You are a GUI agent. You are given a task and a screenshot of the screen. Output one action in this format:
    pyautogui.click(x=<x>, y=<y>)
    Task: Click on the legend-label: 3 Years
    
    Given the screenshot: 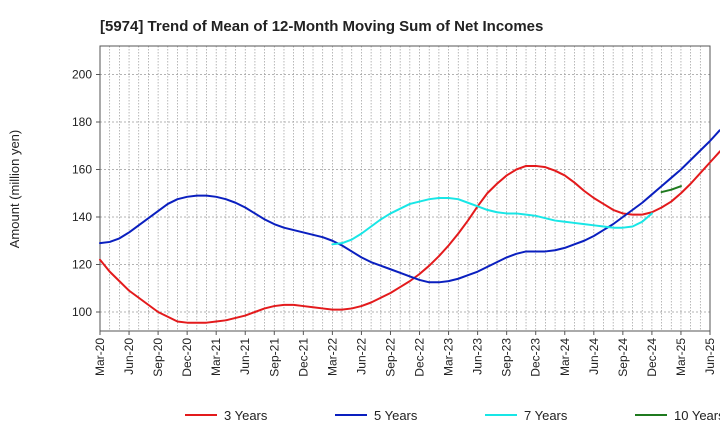 What is the action you would take?
    pyautogui.click(x=246, y=415)
    